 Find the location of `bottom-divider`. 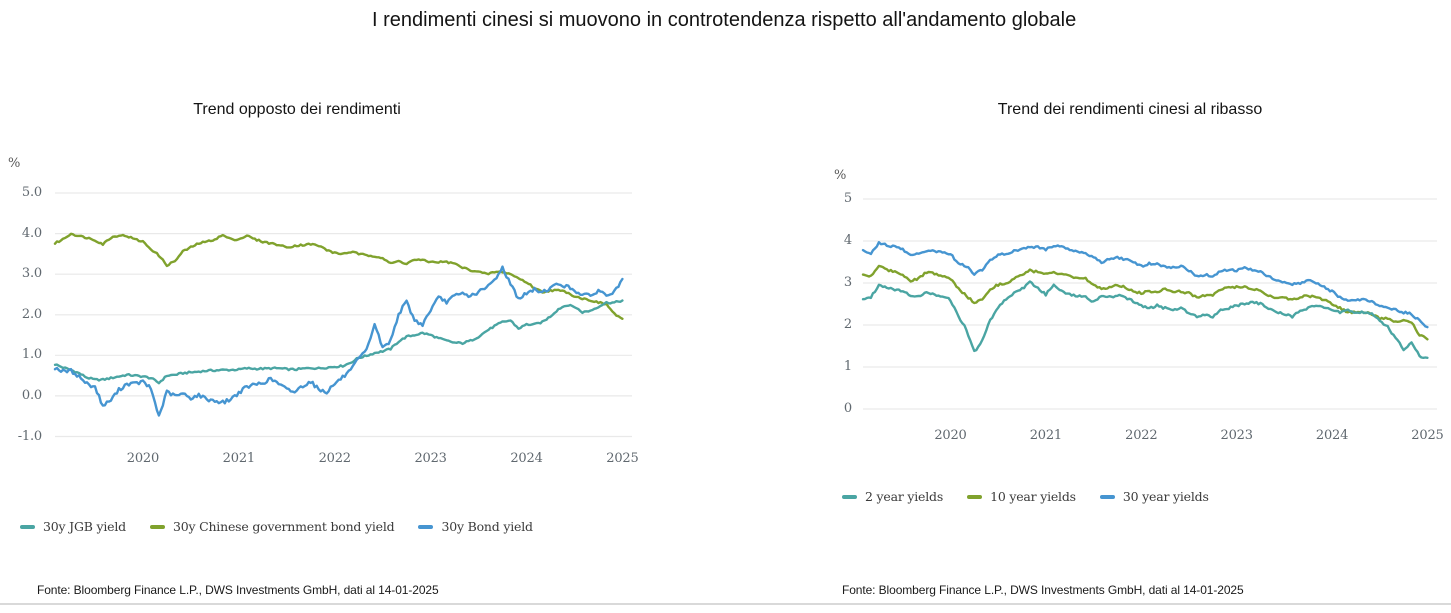

bottom-divider is located at coordinates (725, 604).